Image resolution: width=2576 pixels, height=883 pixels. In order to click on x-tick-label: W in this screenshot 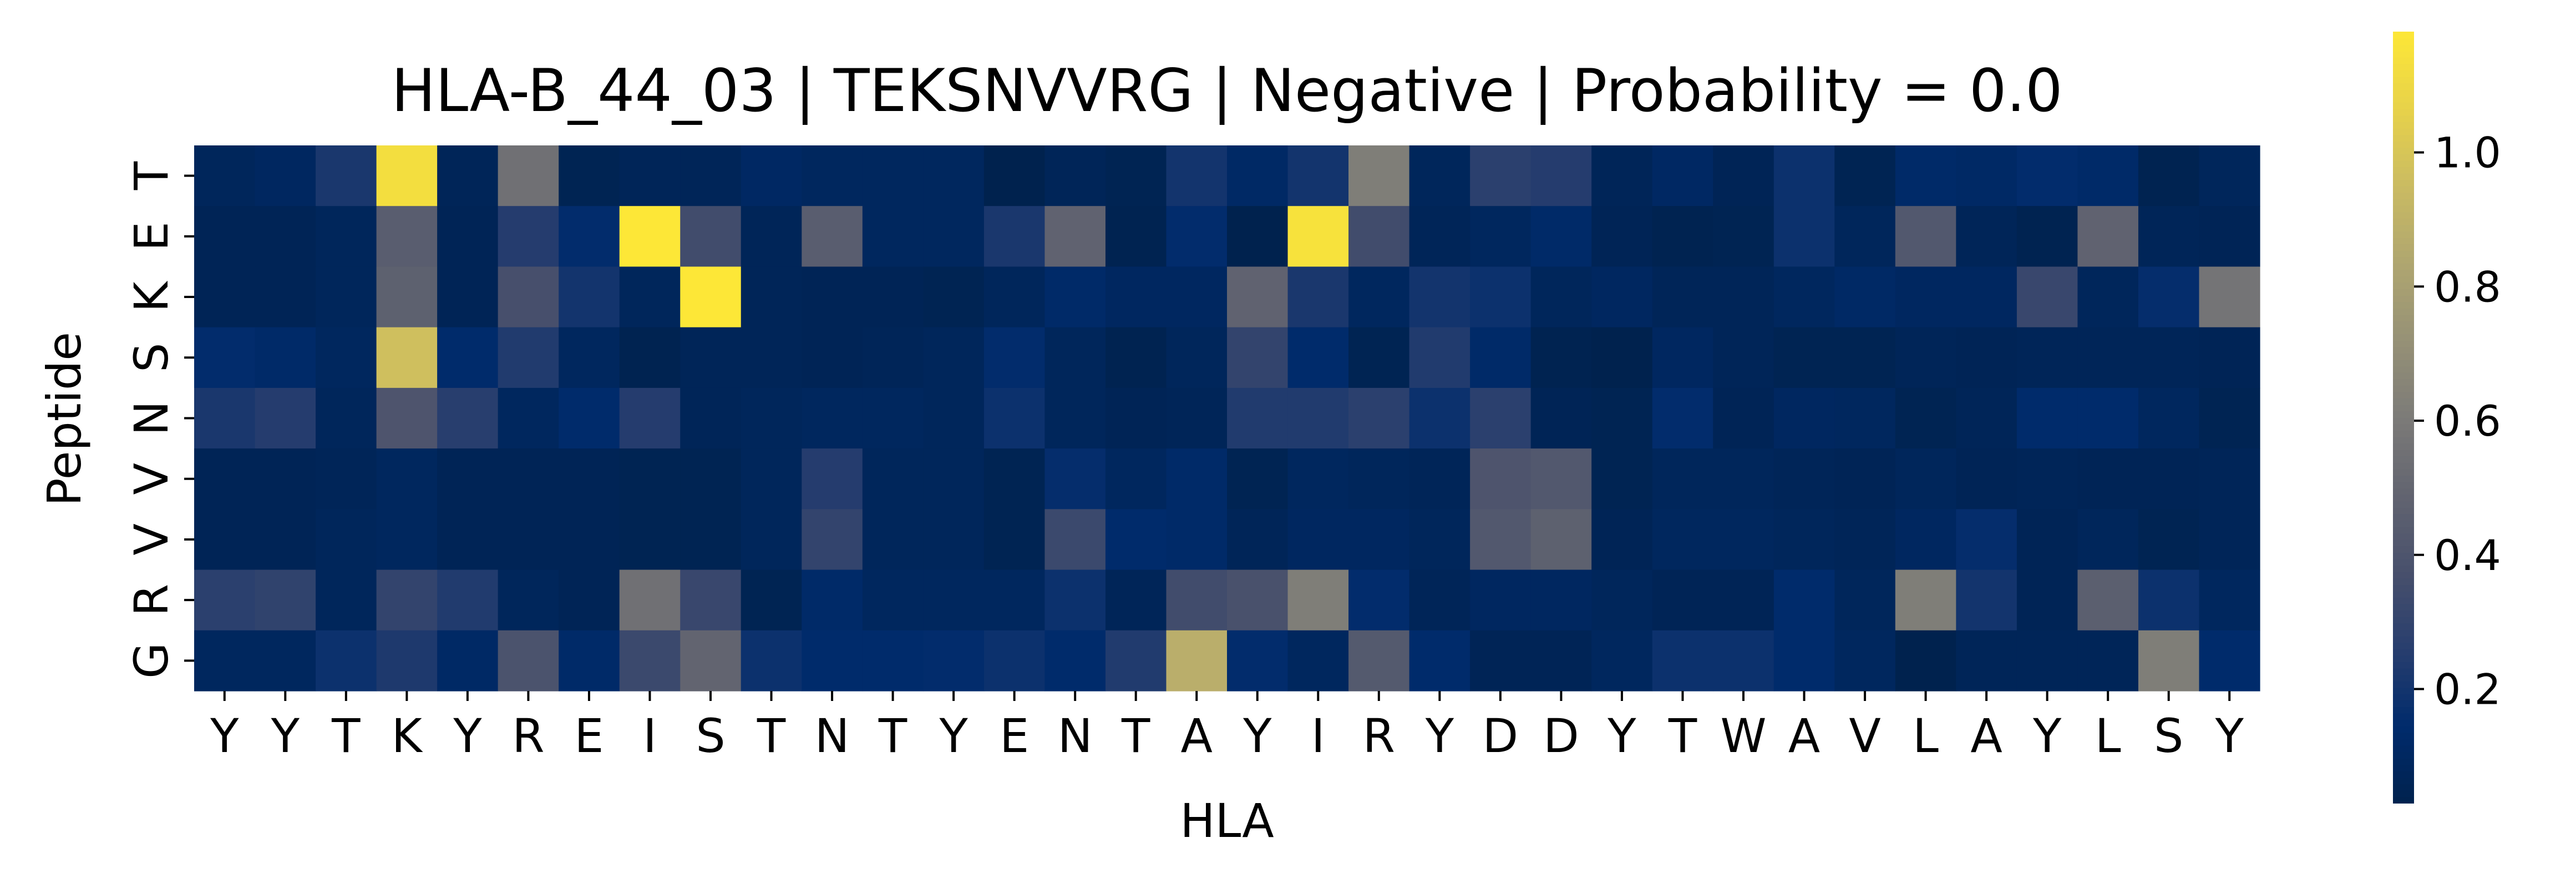, I will do `click(1743, 736)`.